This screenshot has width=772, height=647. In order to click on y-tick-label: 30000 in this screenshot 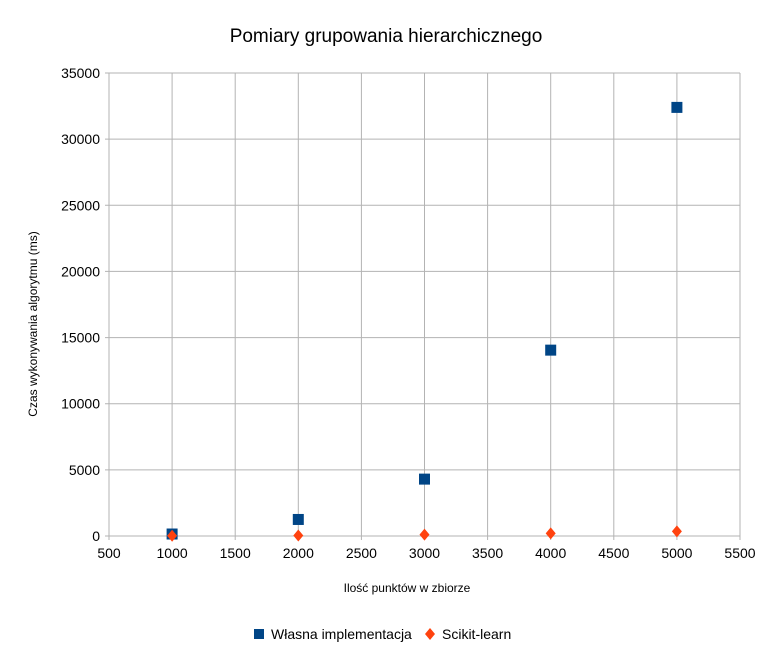, I will do `click(80, 139)`.